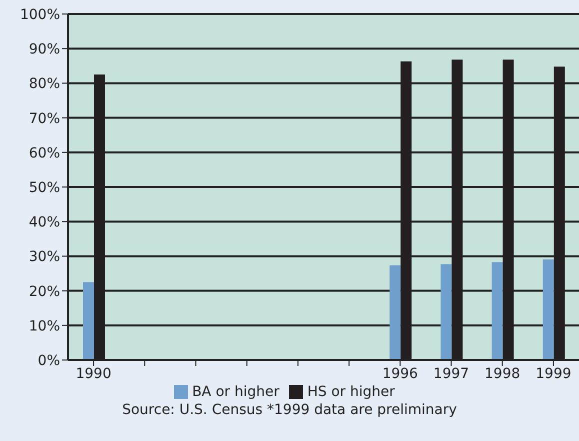 This screenshot has height=441, width=579. Describe the element at coordinates (44, 222) in the screenshot. I see `y-tick-label: 40%` at that location.